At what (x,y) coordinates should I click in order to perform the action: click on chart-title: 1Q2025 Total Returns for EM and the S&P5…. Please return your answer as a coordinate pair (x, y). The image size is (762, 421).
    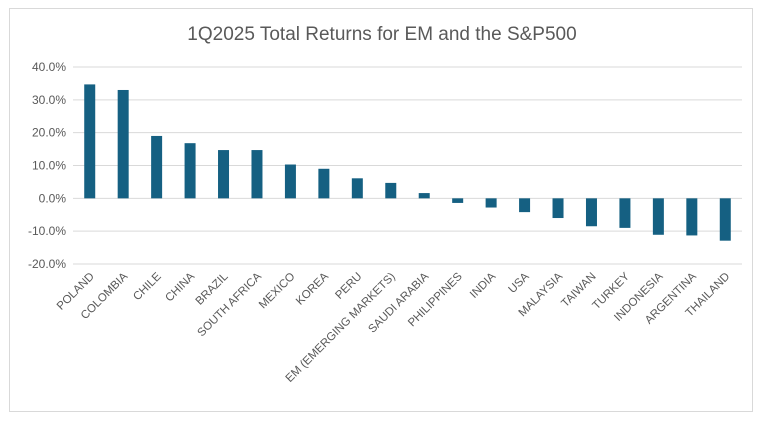
    Looking at the image, I should click on (381, 34).